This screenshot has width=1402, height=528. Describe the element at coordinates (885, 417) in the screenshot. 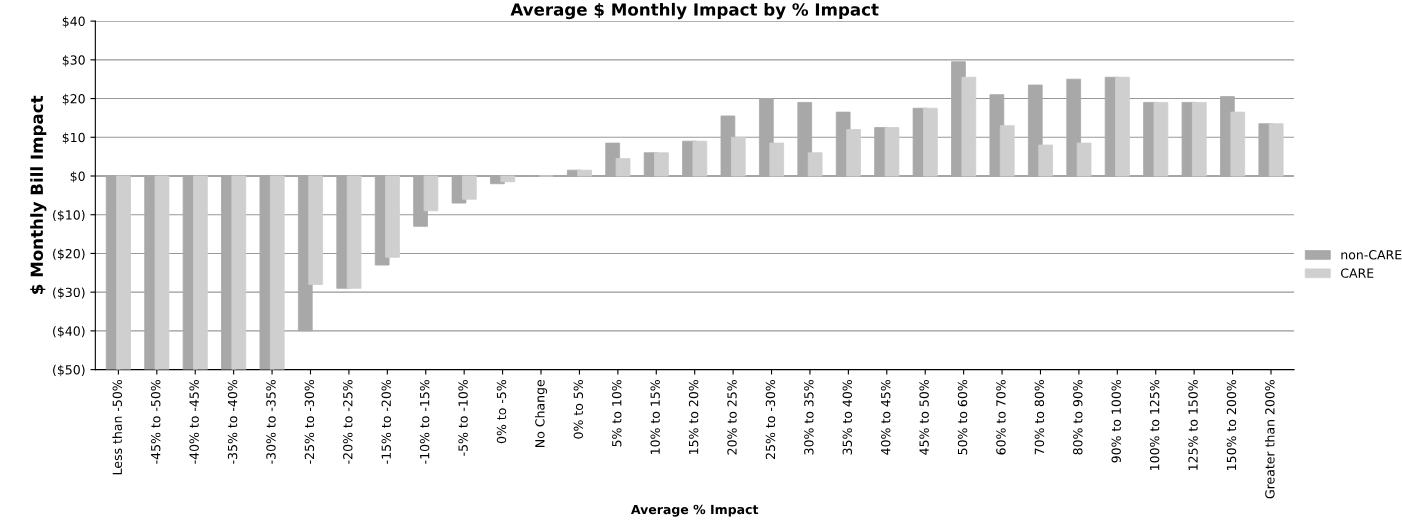

I see `x-tick-label: 40% to 45%` at that location.